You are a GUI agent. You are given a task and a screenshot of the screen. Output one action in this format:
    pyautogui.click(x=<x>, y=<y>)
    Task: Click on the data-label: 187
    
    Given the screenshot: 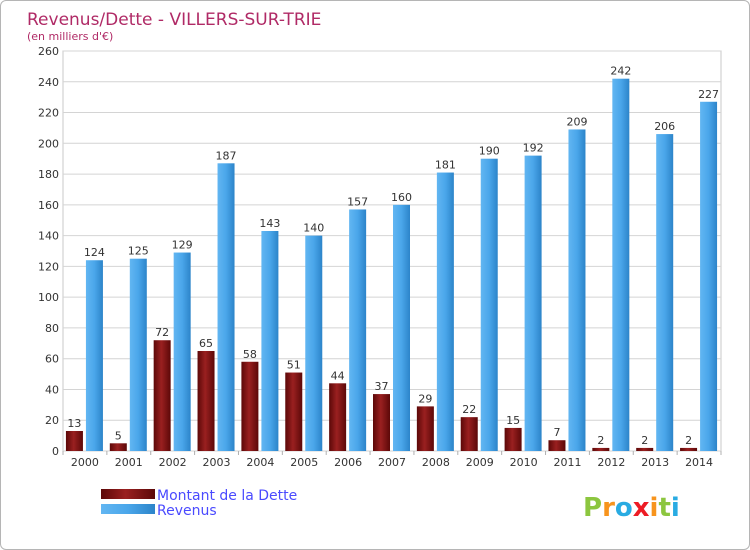 What is the action you would take?
    pyautogui.click(x=226, y=155)
    